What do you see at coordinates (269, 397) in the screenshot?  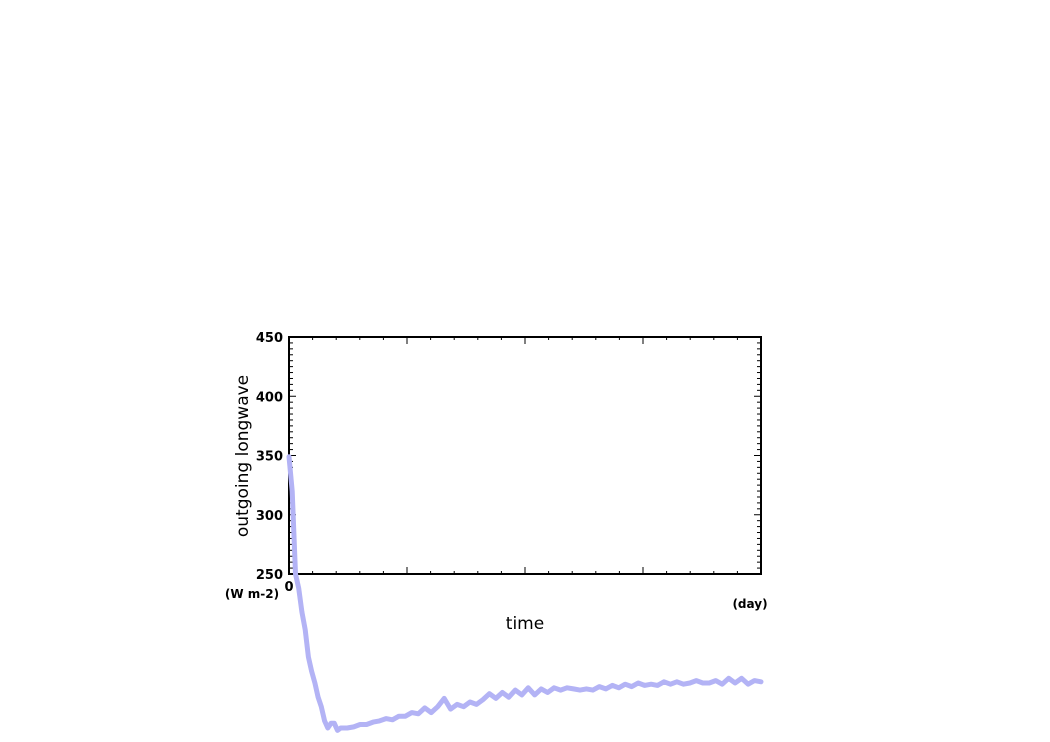 I see `y-tick-label: 400` at bounding box center [269, 397].